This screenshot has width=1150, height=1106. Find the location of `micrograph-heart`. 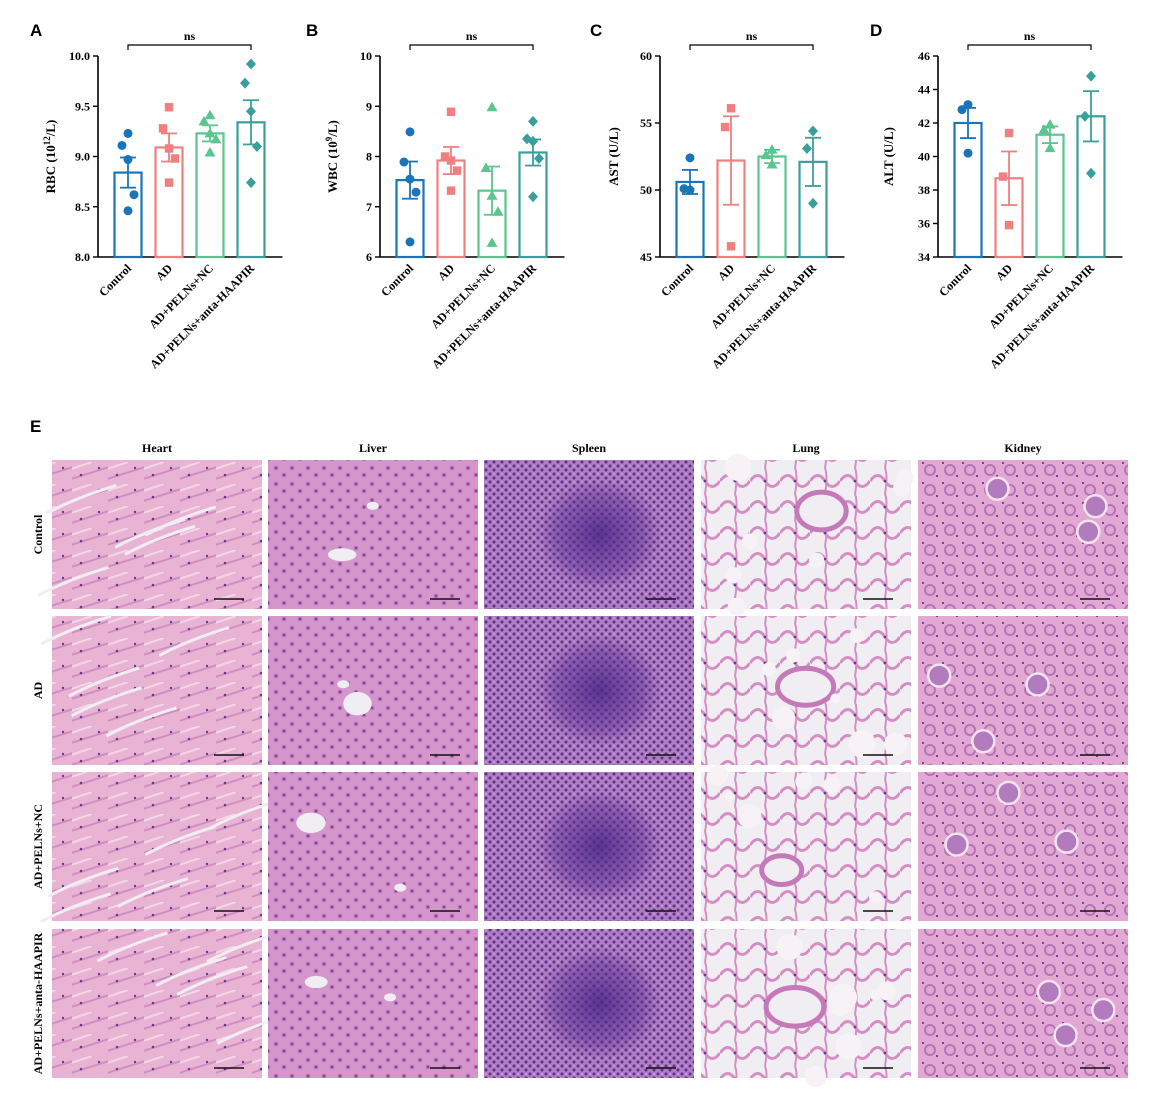

micrograph-heart is located at coordinates (151, 689).